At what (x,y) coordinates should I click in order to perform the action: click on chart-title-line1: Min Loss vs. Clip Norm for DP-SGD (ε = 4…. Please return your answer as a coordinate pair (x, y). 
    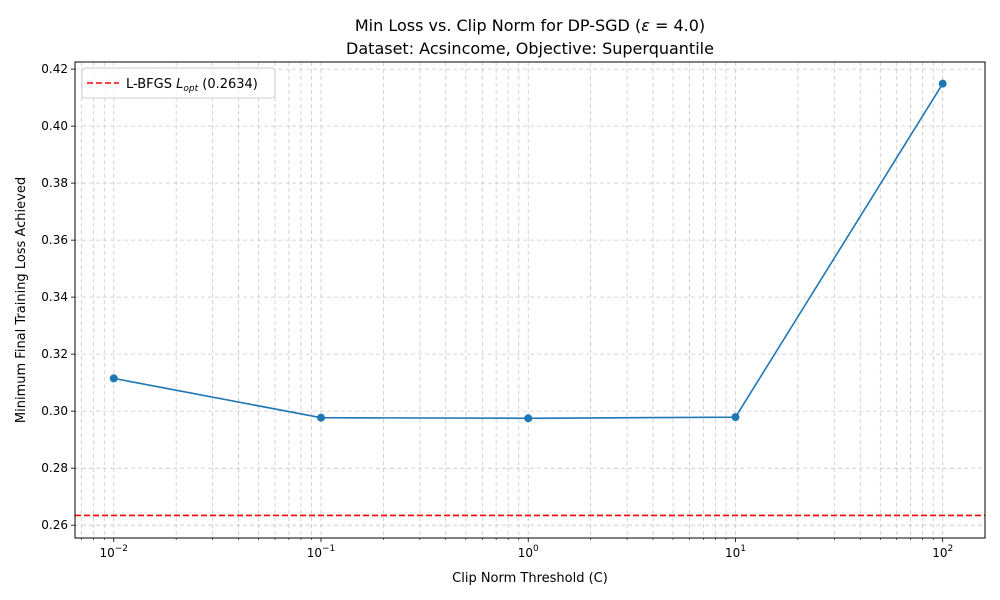
    Looking at the image, I should click on (530, 25).